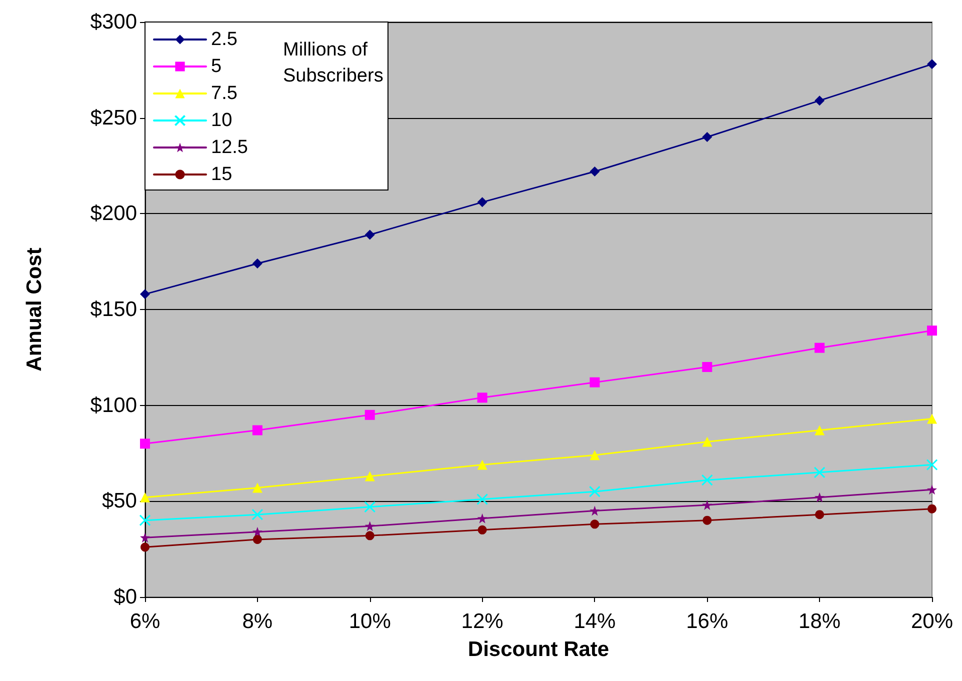 This screenshot has width=962, height=681. I want to click on x-tick-label: 12%, so click(482, 621).